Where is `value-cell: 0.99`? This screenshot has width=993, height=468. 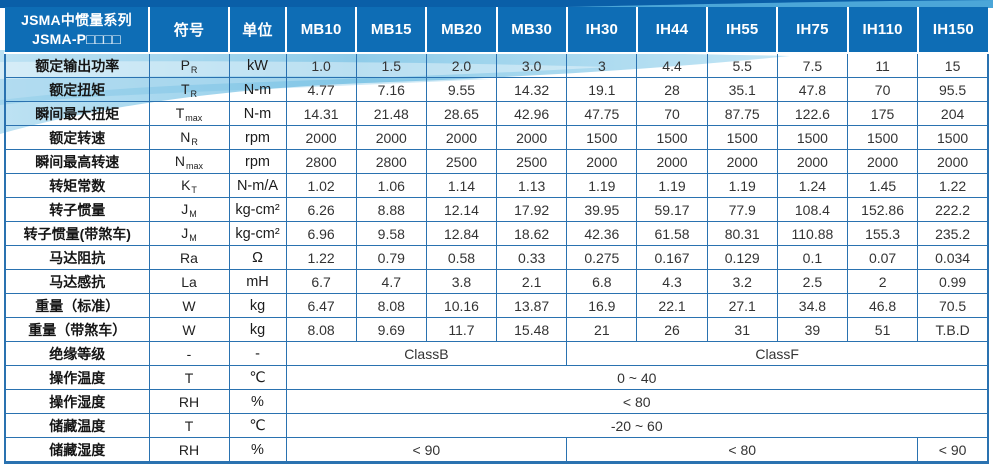
value-cell: 0.99 is located at coordinates (953, 281).